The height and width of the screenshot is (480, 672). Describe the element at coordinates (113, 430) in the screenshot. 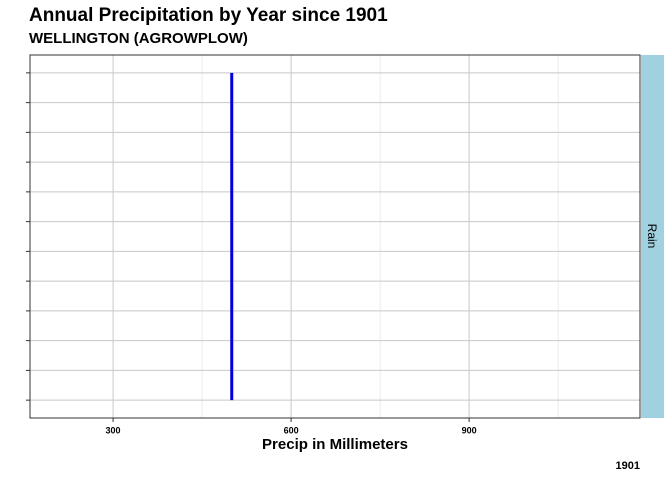

I see `x-tick-label: 300` at that location.